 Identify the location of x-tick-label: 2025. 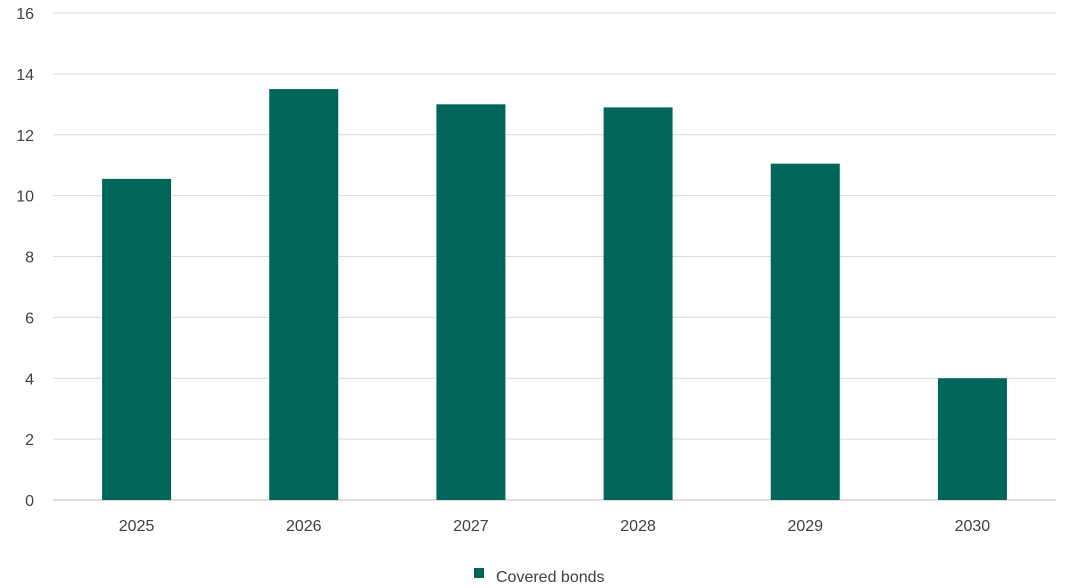
(137, 526).